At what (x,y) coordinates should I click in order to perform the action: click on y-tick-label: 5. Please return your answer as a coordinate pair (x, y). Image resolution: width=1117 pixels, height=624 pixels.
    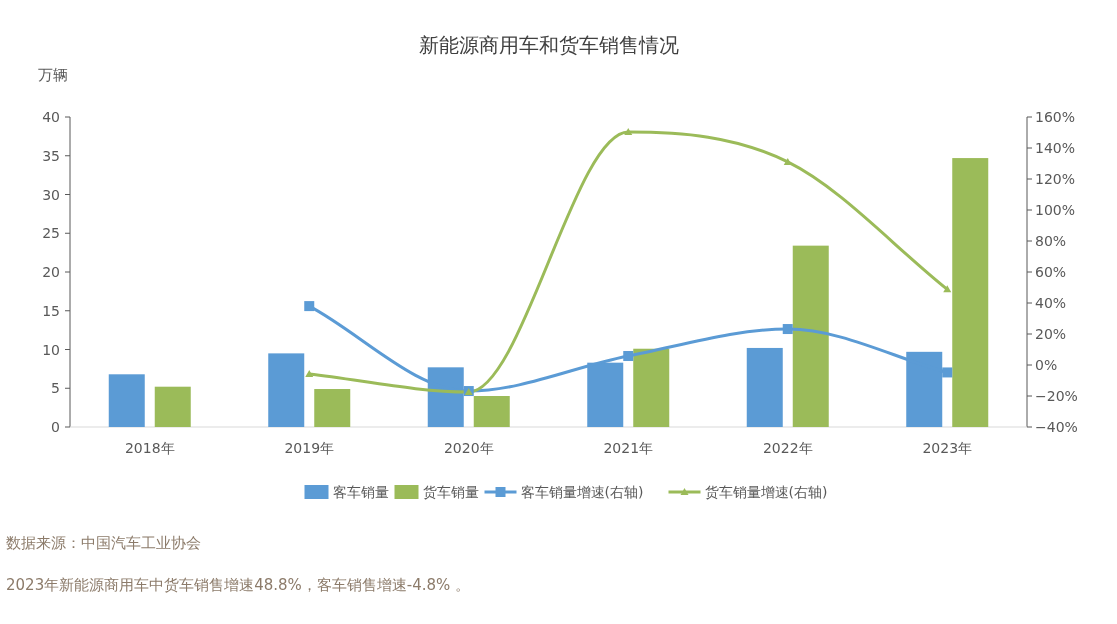
    Looking at the image, I should click on (55, 388).